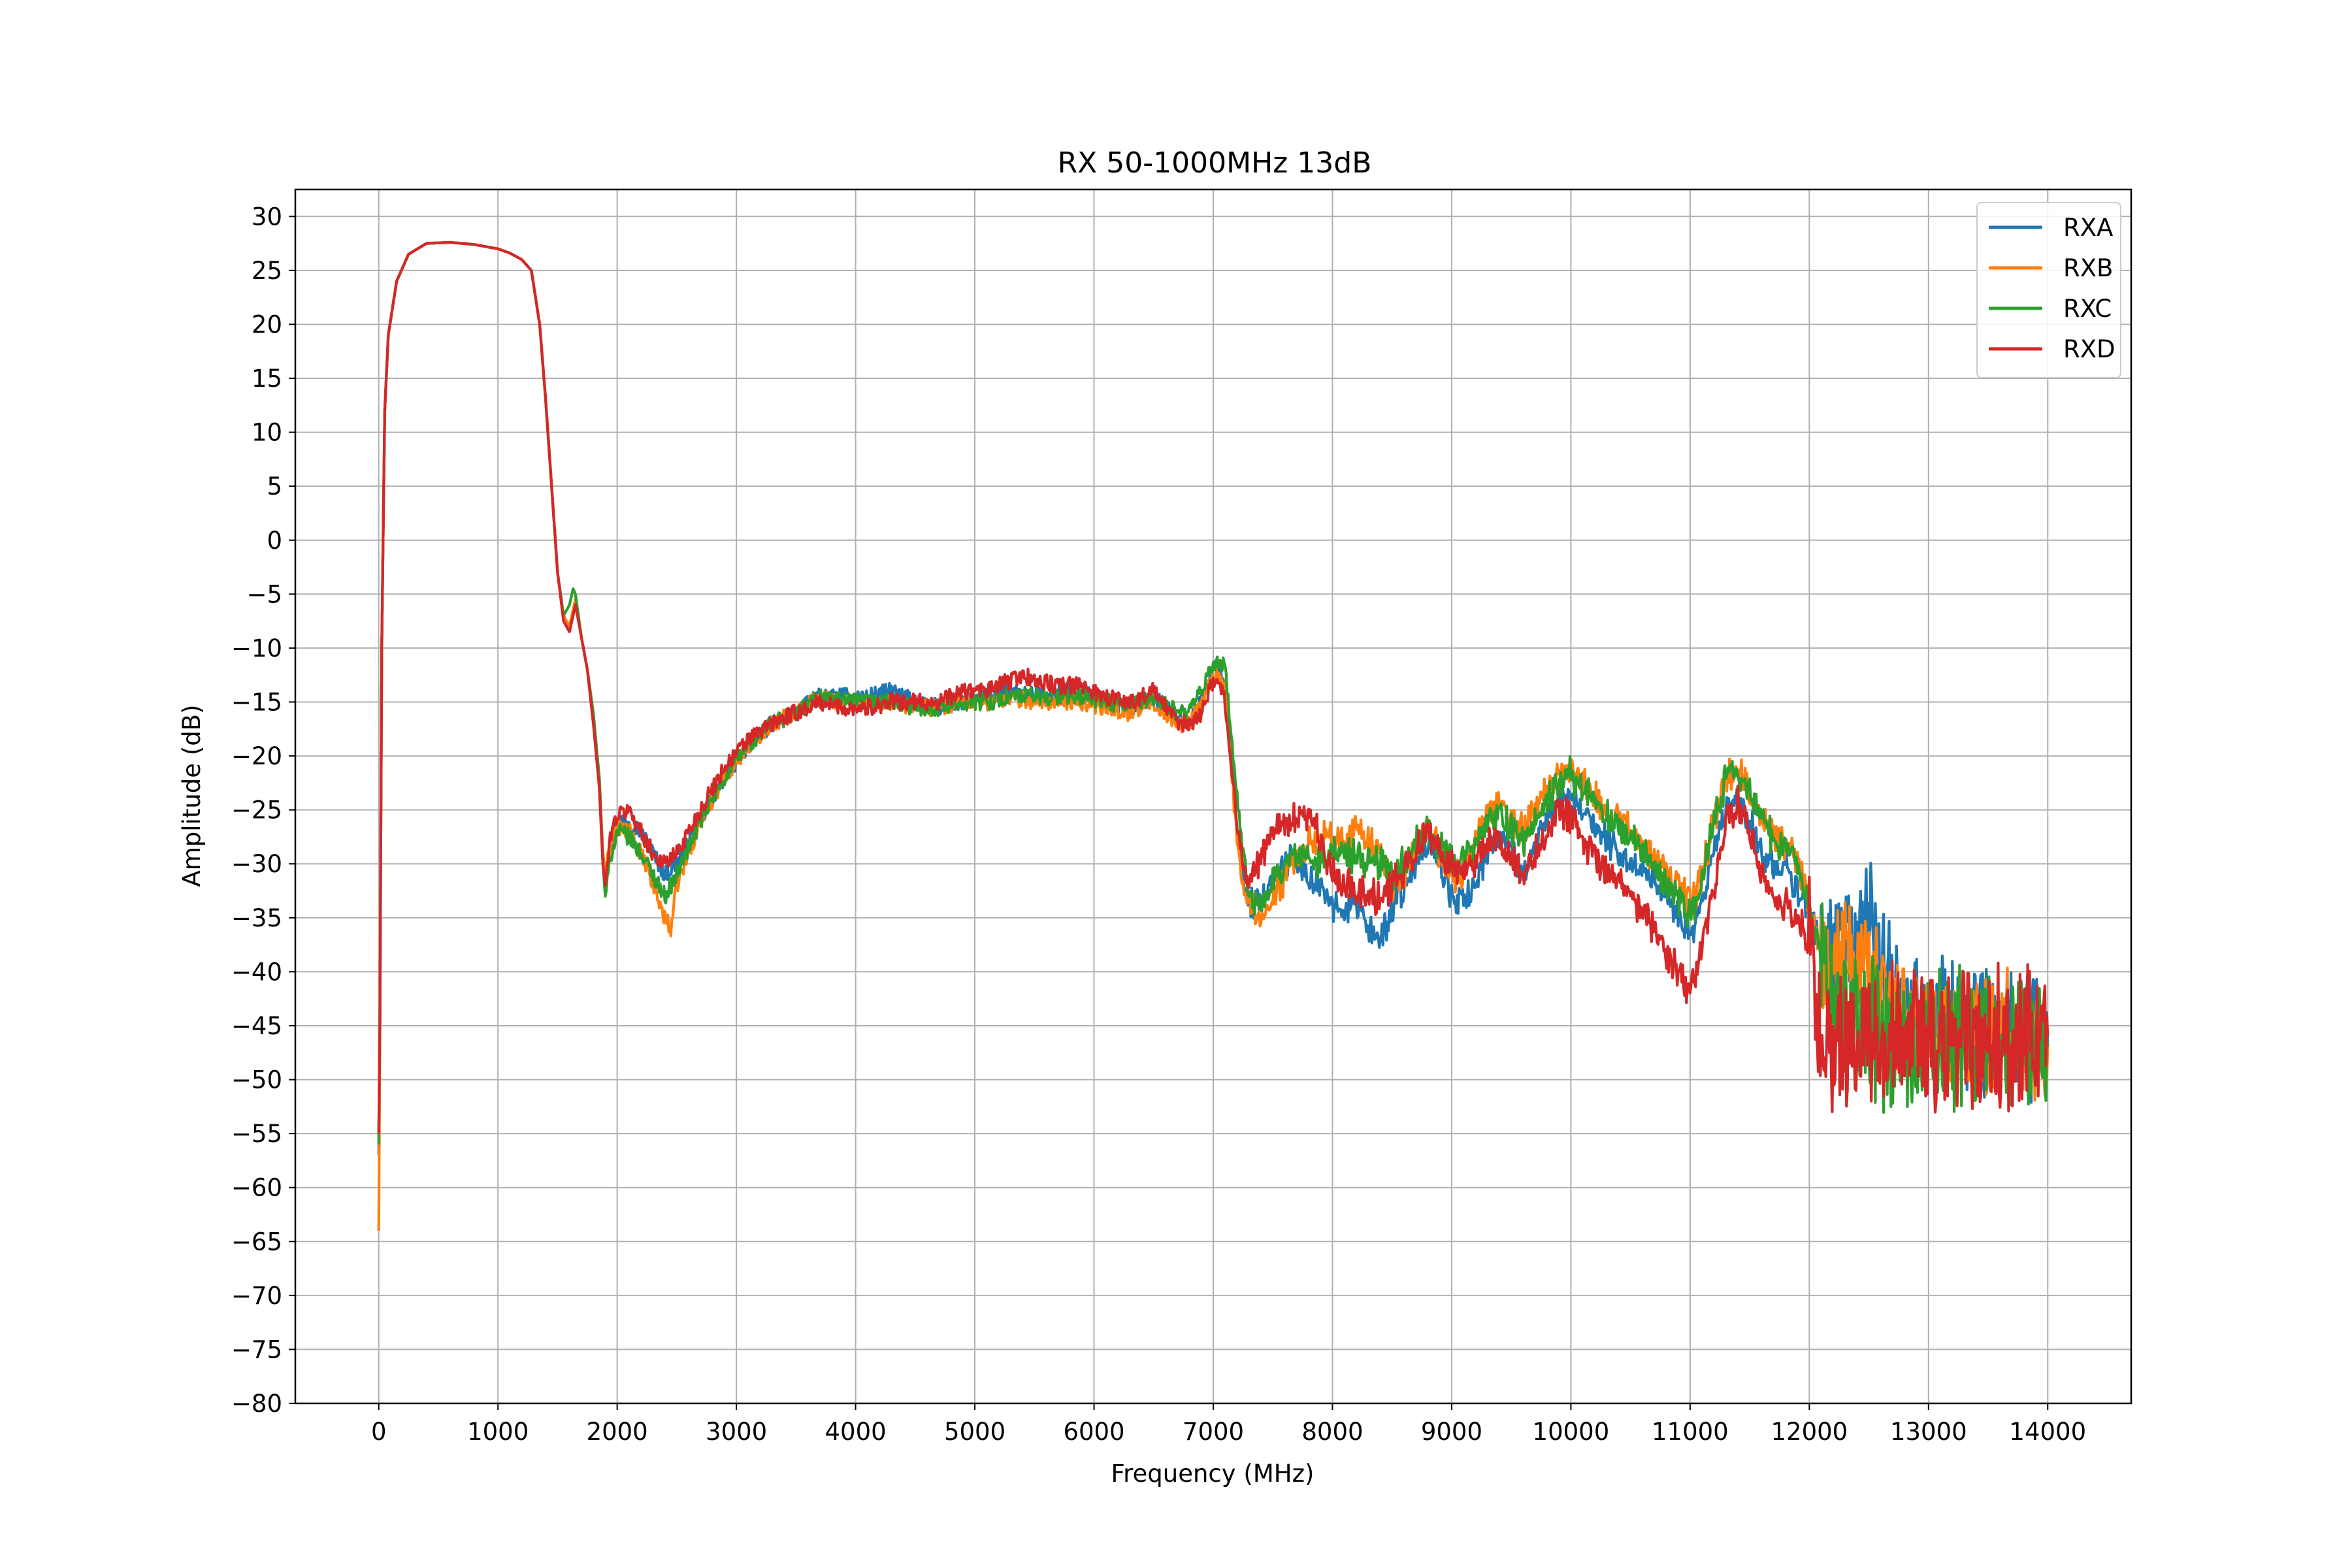  What do you see at coordinates (256, 1188) in the screenshot?
I see `y-tick-label: −60` at bounding box center [256, 1188].